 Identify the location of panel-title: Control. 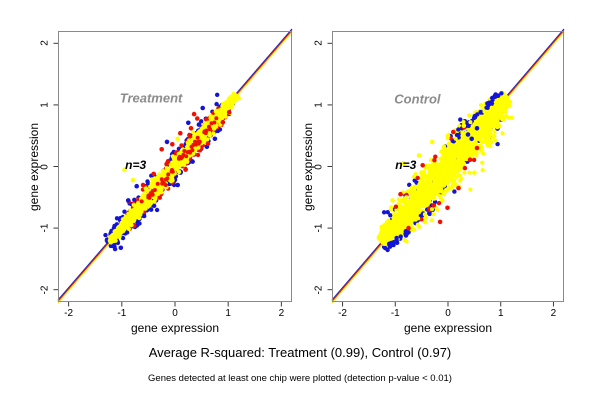
(417, 99).